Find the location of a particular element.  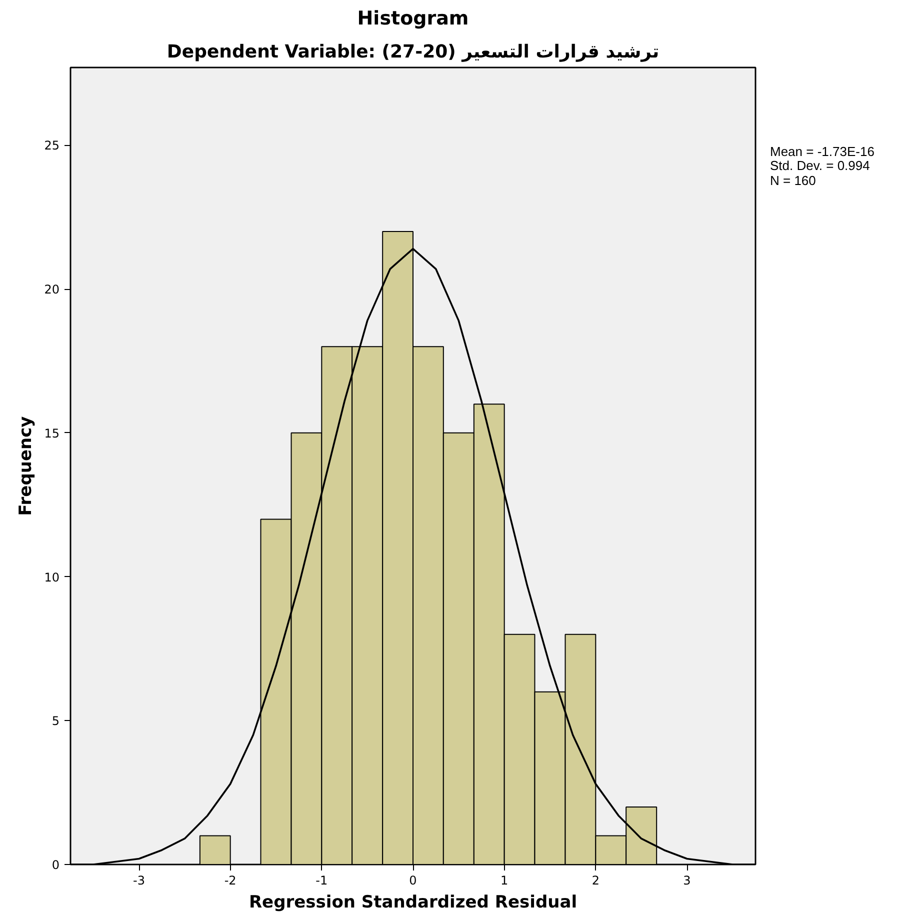

x-tick-label: -2 is located at coordinates (230, 881).